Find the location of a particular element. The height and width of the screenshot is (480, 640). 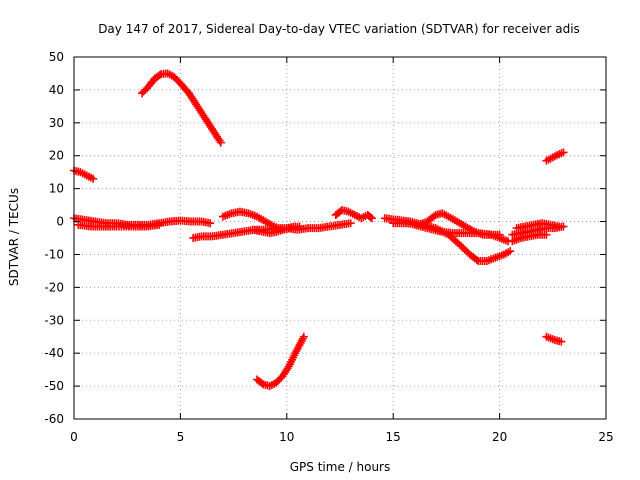

x-axis-label: GPS time / hours is located at coordinates (340, 467).